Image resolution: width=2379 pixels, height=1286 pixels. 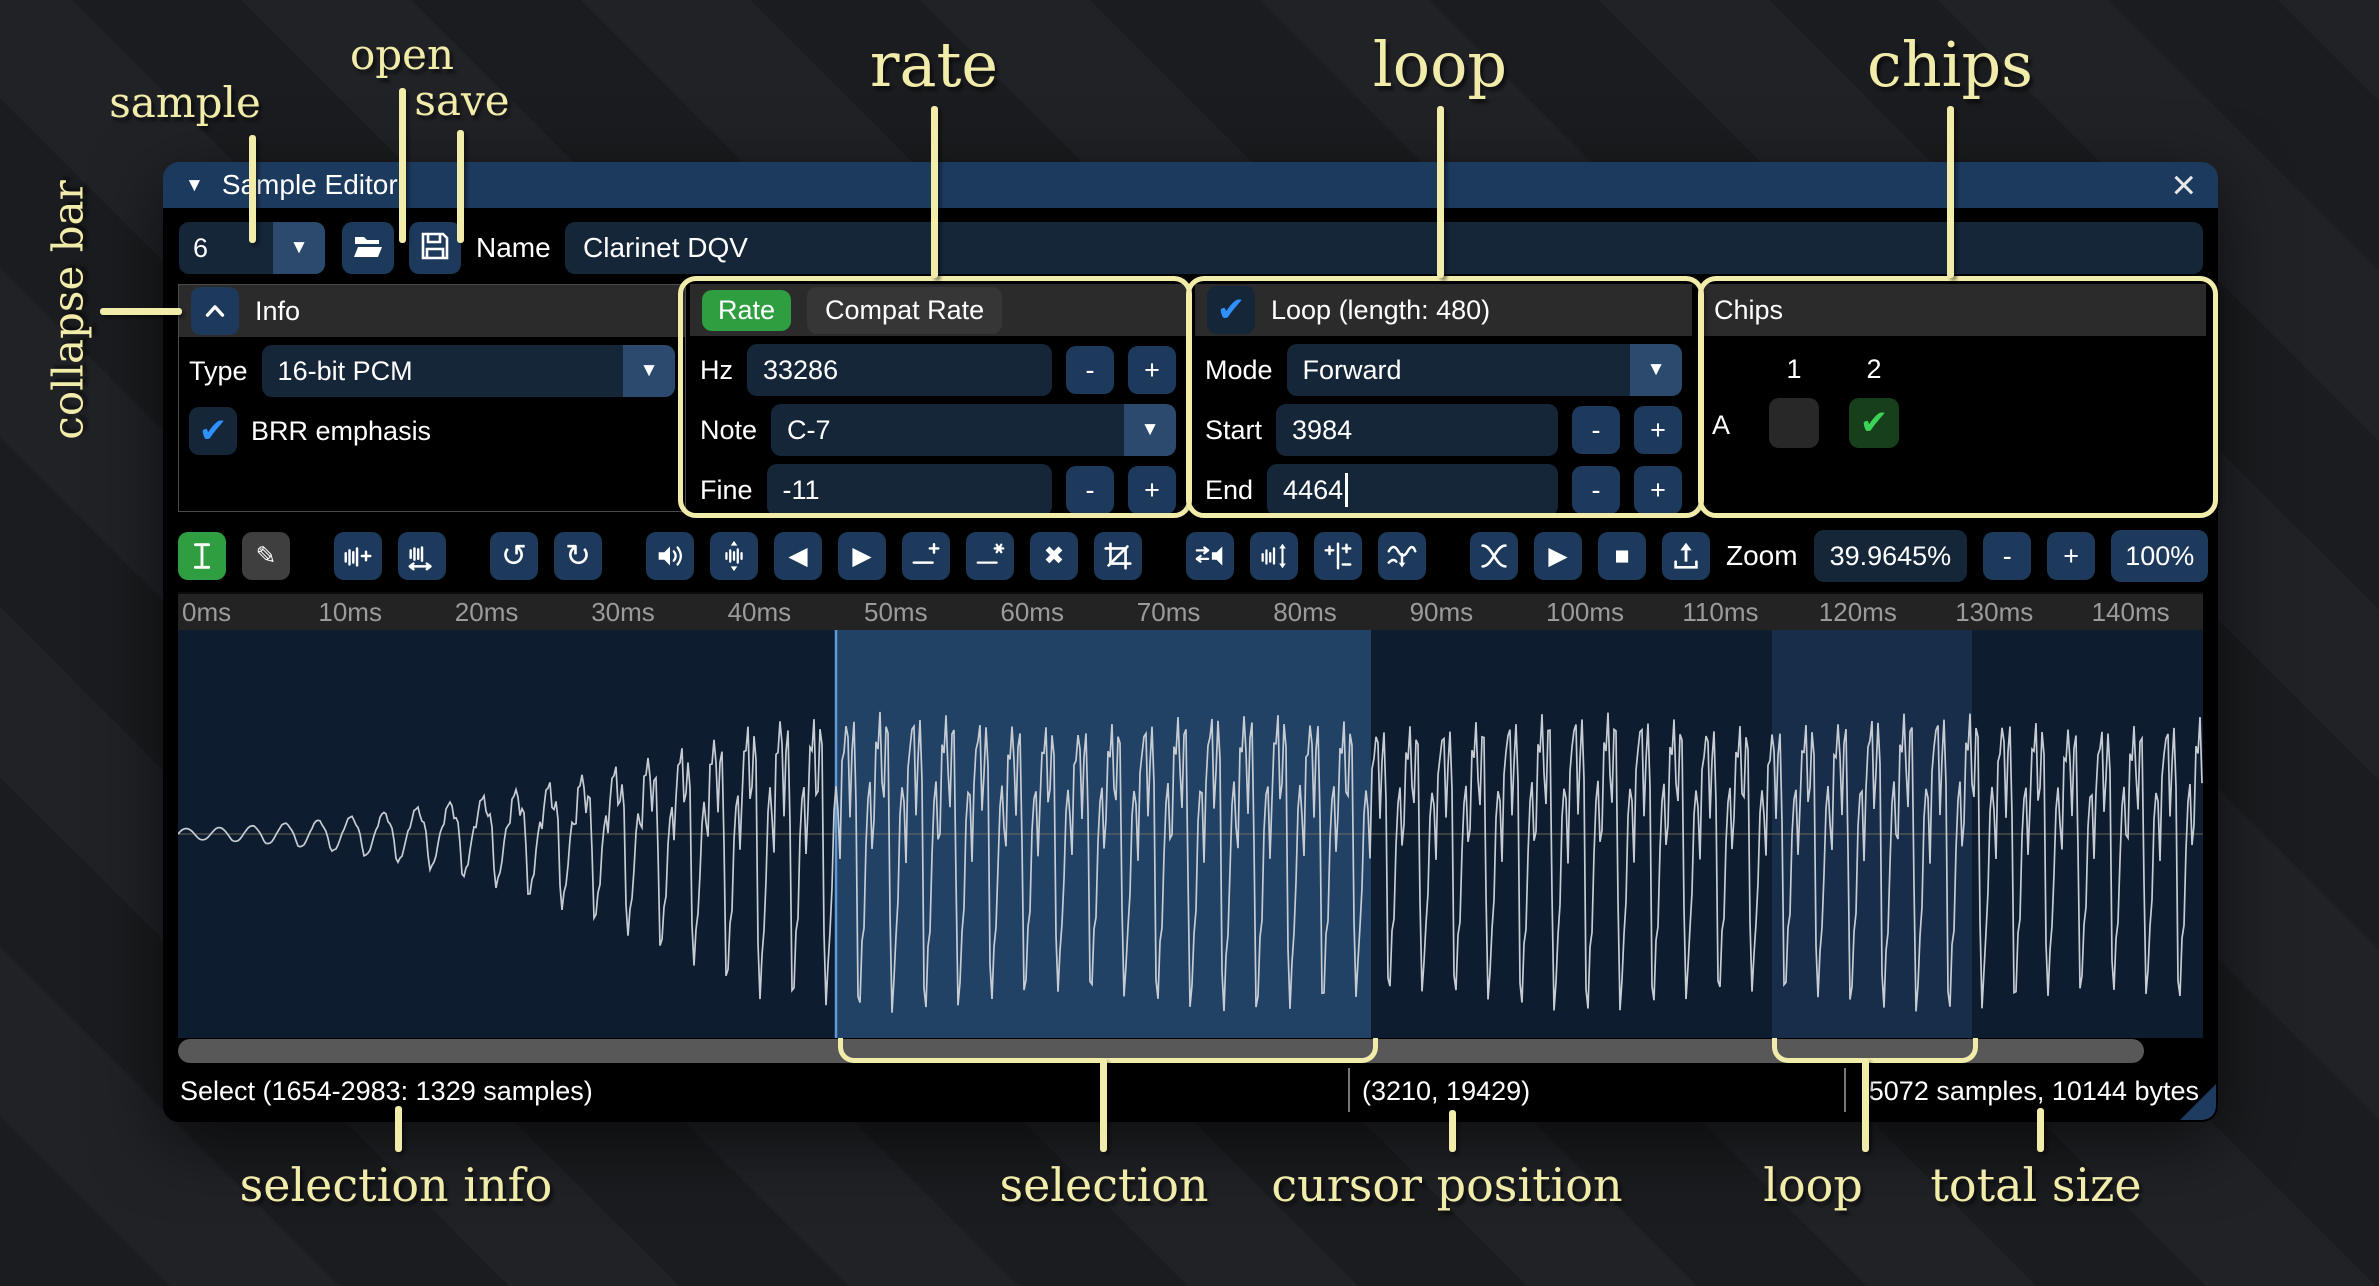 I want to click on fine-input: -11, so click(x=909, y=490).